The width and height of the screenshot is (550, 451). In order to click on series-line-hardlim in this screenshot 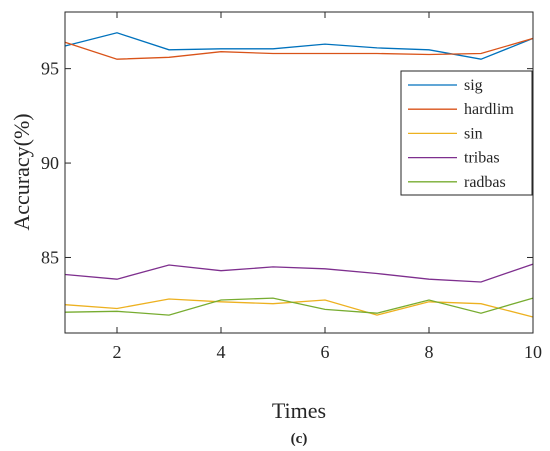, I will do `click(299, 48)`.